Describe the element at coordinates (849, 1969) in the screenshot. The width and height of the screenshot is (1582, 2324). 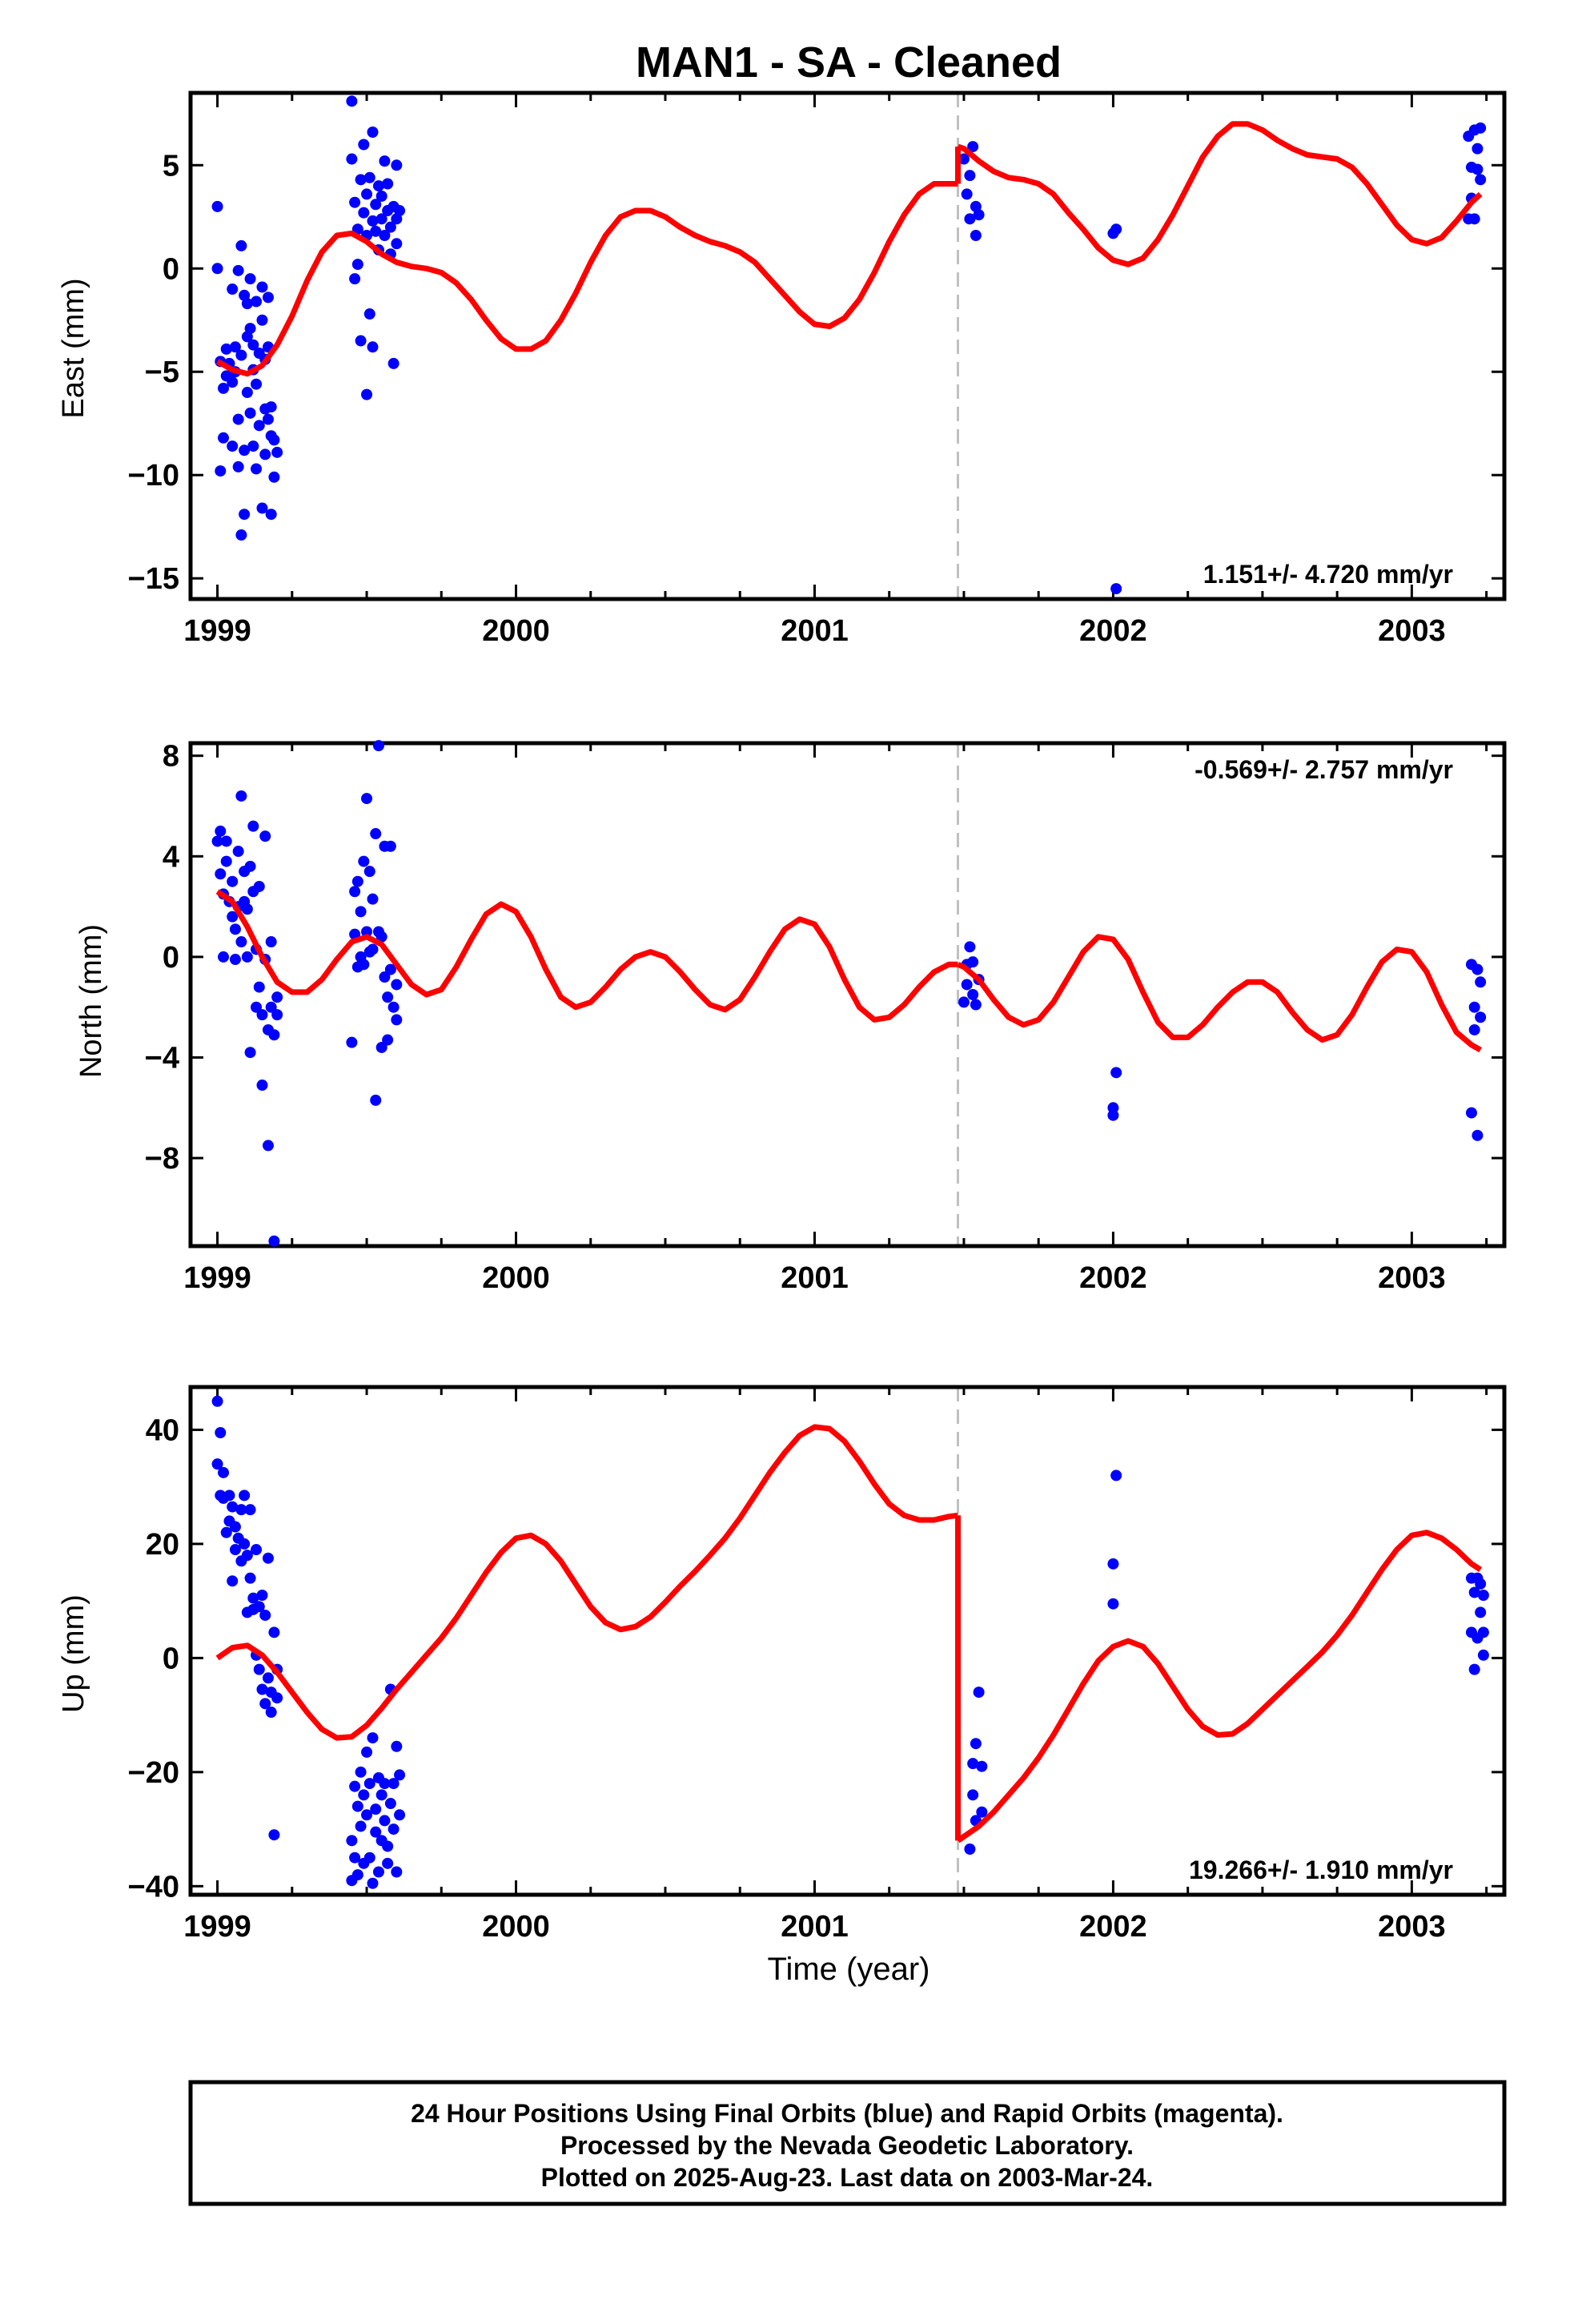
I see `x-axis-label: Time (year)` at that location.